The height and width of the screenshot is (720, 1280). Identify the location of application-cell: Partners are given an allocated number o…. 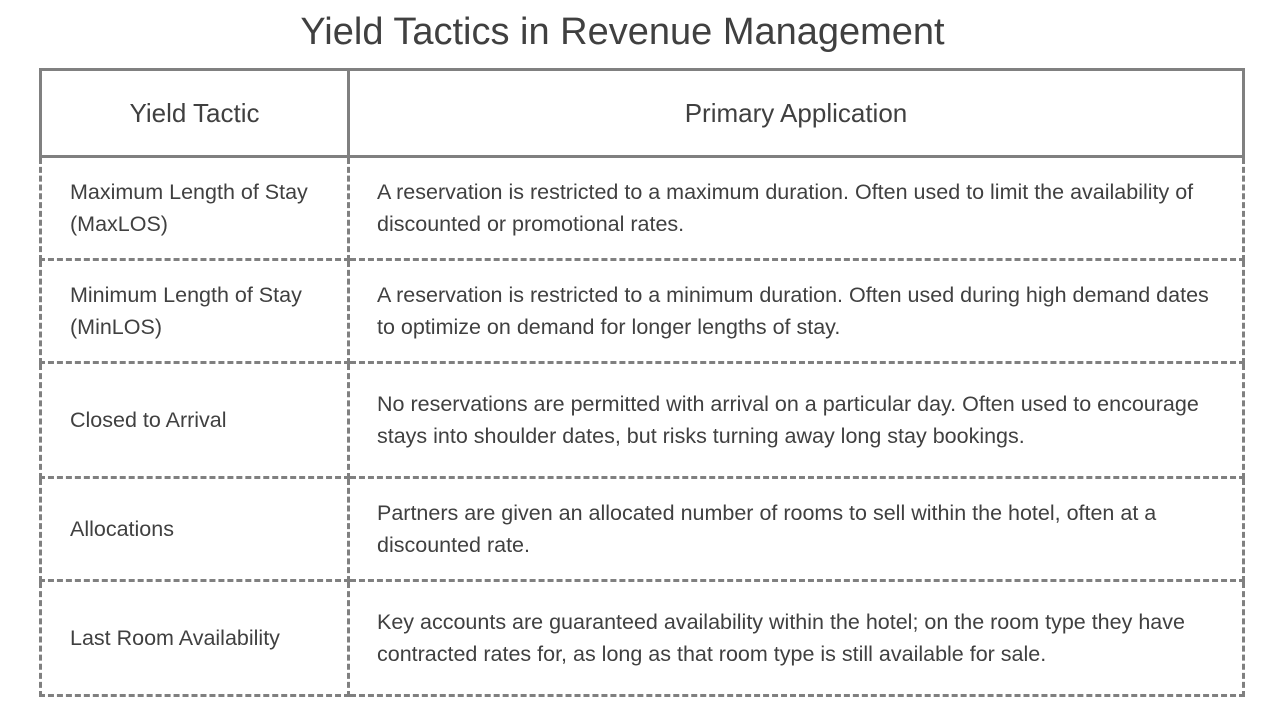
(796, 529).